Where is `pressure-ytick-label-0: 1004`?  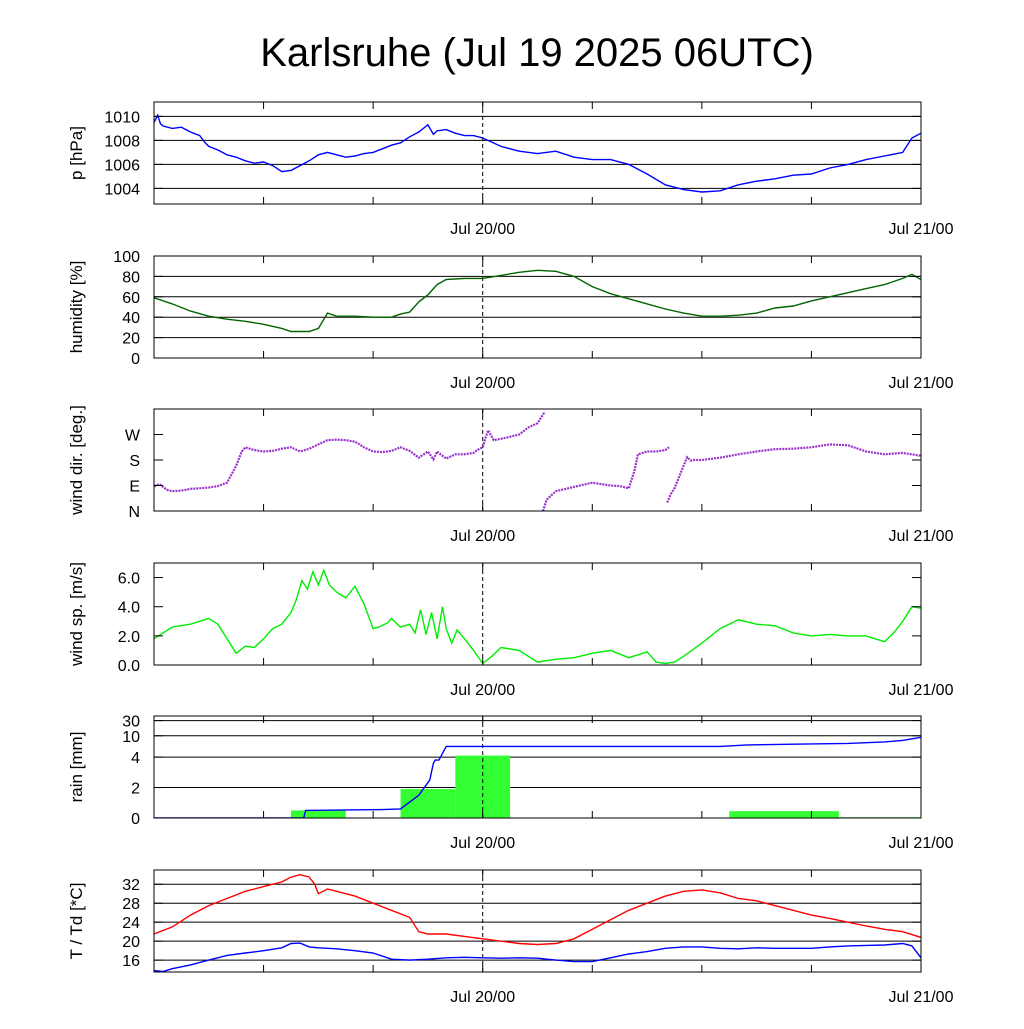 pressure-ytick-label-0: 1004 is located at coordinates (122, 189).